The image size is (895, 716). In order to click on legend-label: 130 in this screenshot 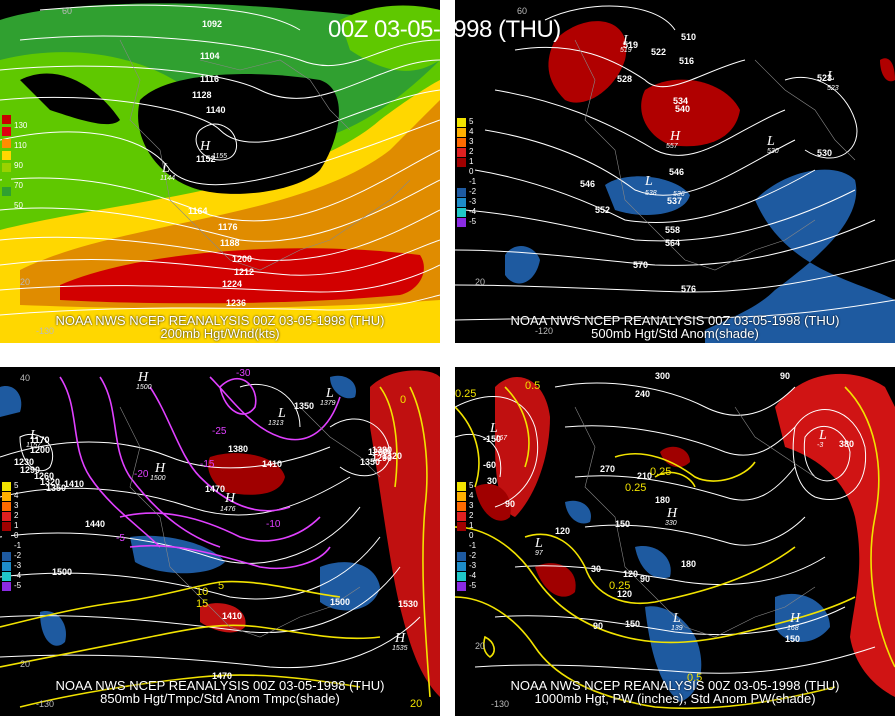, I will do `click(21, 125)`.